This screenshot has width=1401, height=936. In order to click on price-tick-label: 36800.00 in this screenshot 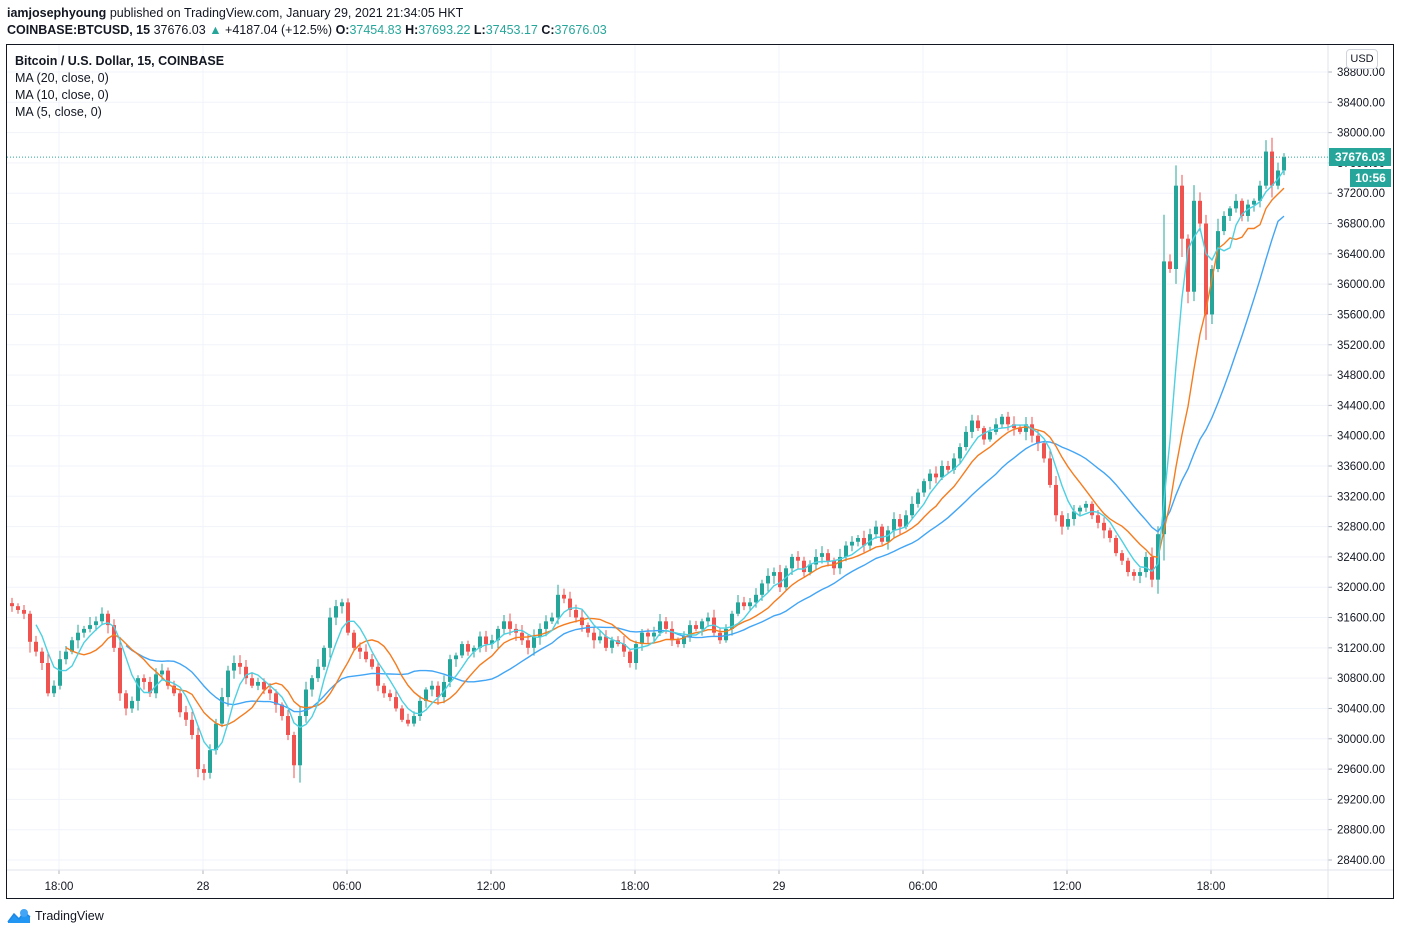, I will do `click(1361, 225)`.